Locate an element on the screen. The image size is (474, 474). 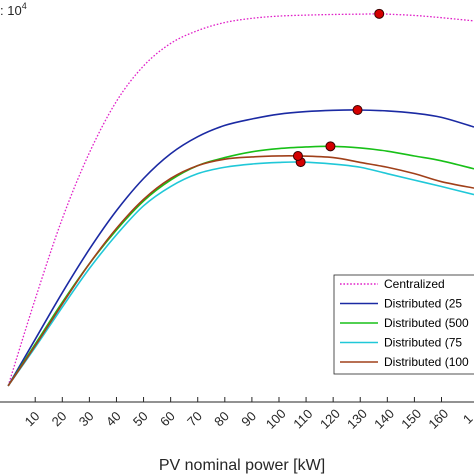
x-tick-label-30: 30 is located at coordinates (86, 418).